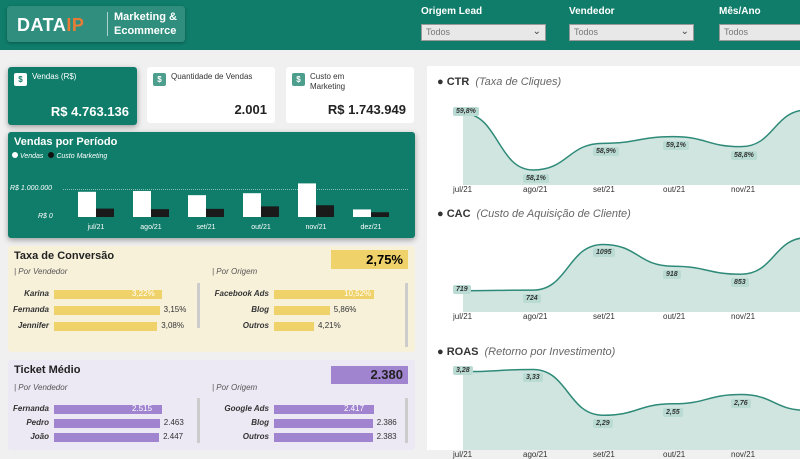 This screenshot has width=800, height=459. Describe the element at coordinates (603, 424) in the screenshot. I see `data-label: 2,29` at that location.